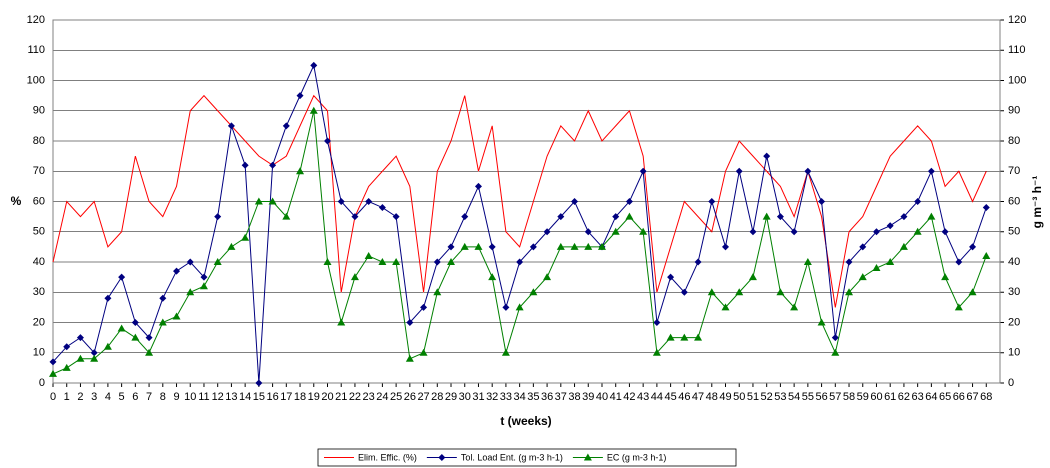  What do you see at coordinates (218, 397) in the screenshot?
I see `x-tick-label: 12` at bounding box center [218, 397].